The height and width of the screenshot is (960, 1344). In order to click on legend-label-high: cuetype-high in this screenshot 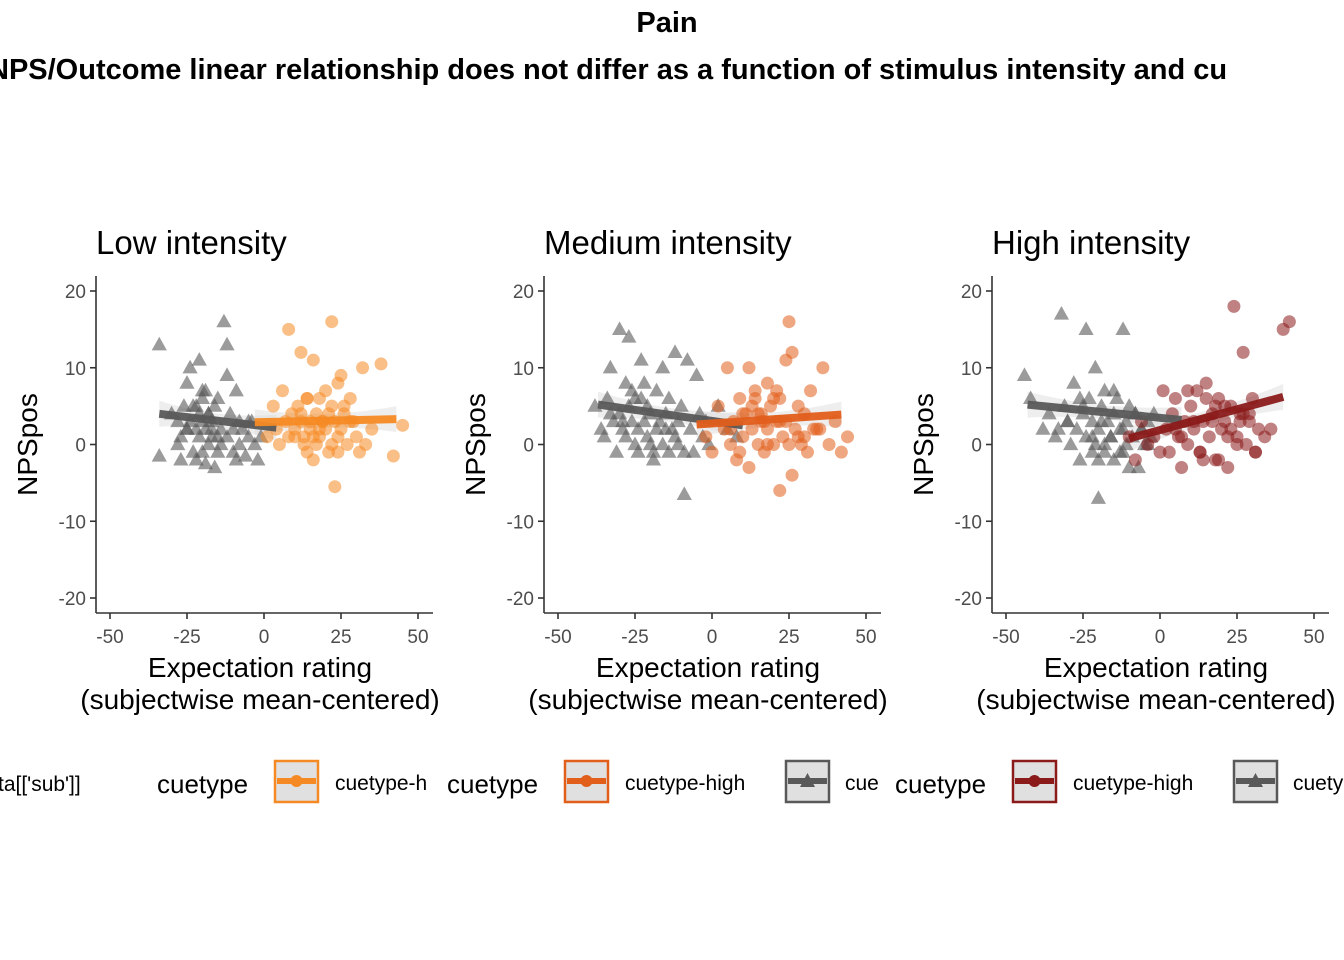, I will do `click(685, 783)`.